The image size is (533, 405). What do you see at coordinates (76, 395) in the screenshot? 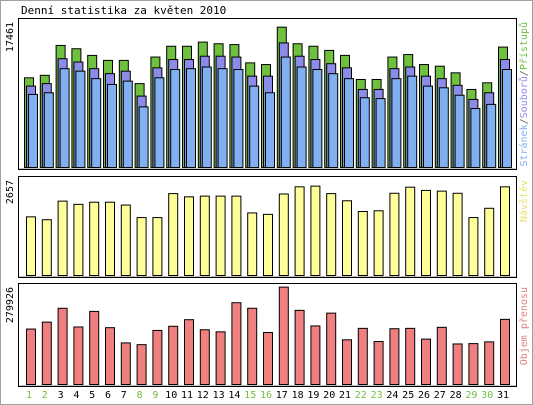
I see `x-tick-day-4: 4` at bounding box center [76, 395].